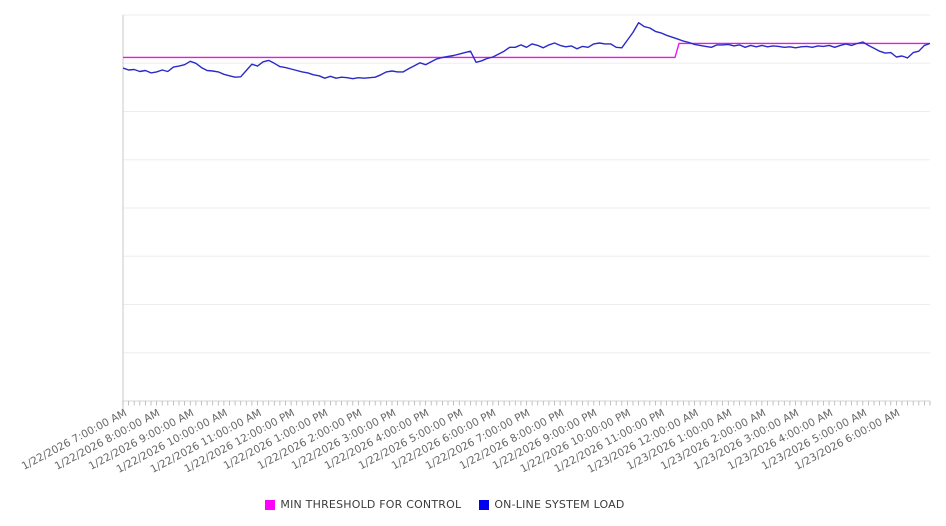  I want to click on legend-item-online-system-load: ON-LINE SYSTEM LOAD, so click(551, 504).